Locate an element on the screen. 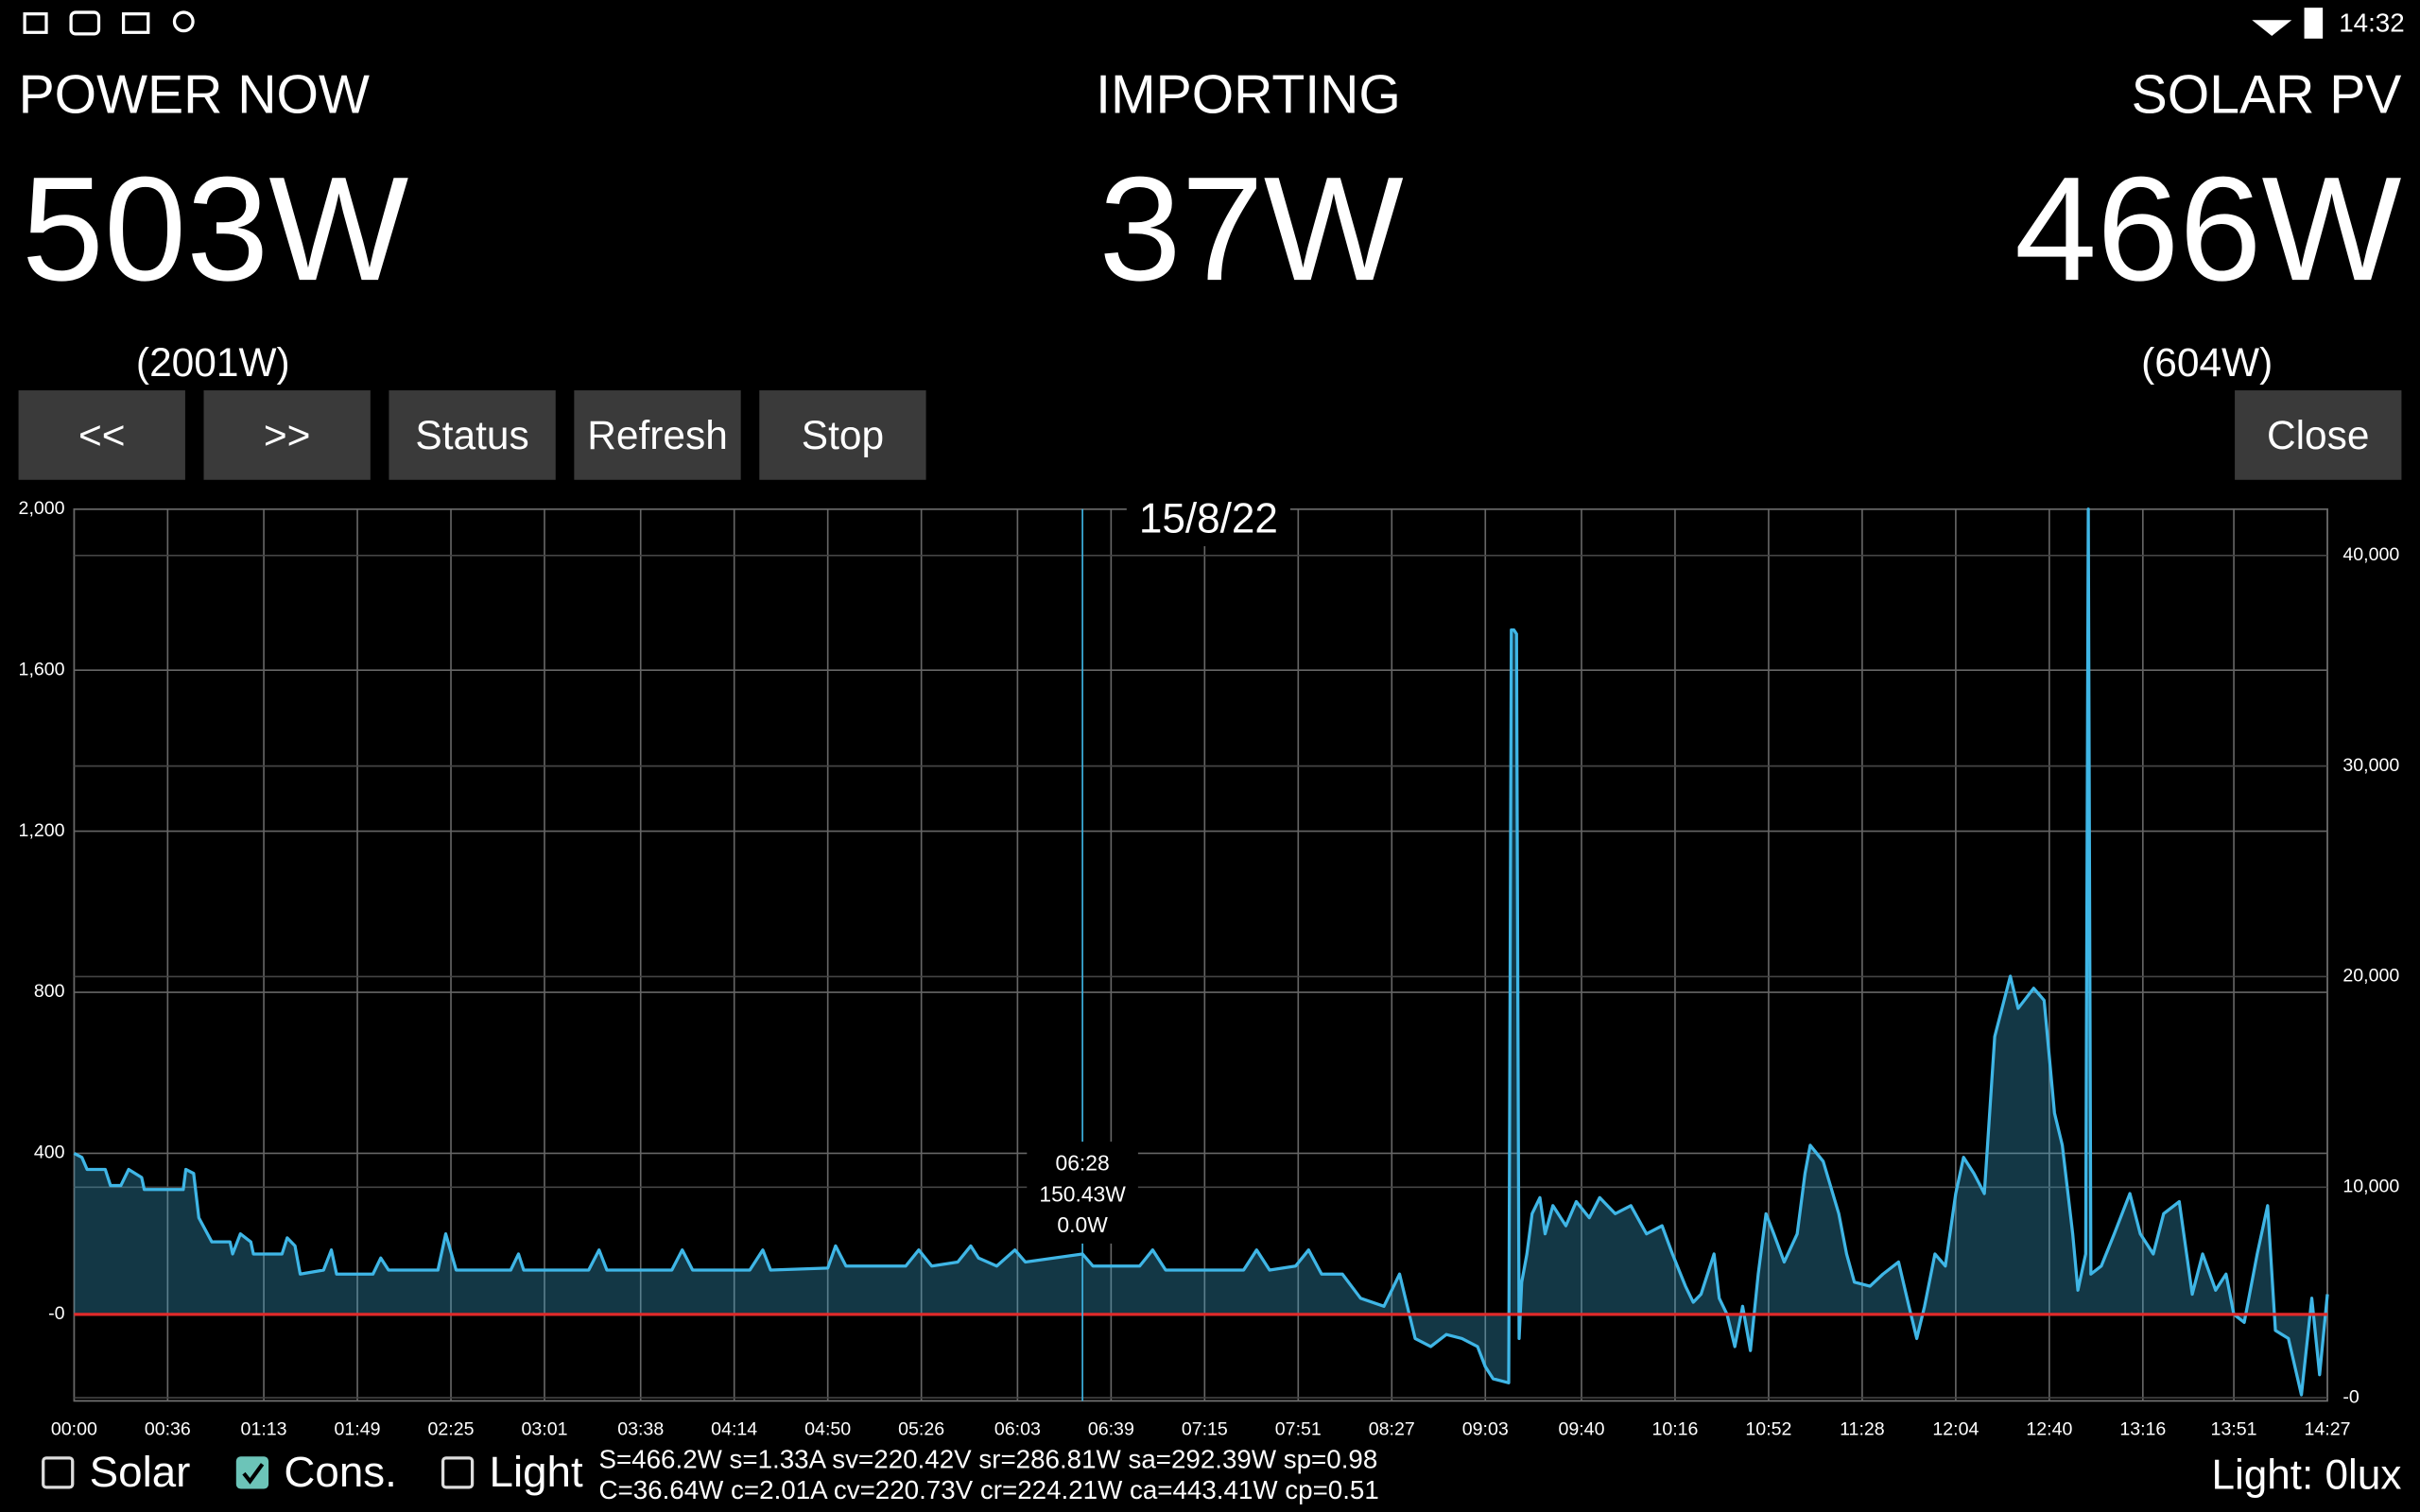 The image size is (2420, 1512). checkbox: Cons. is located at coordinates (316, 1472).